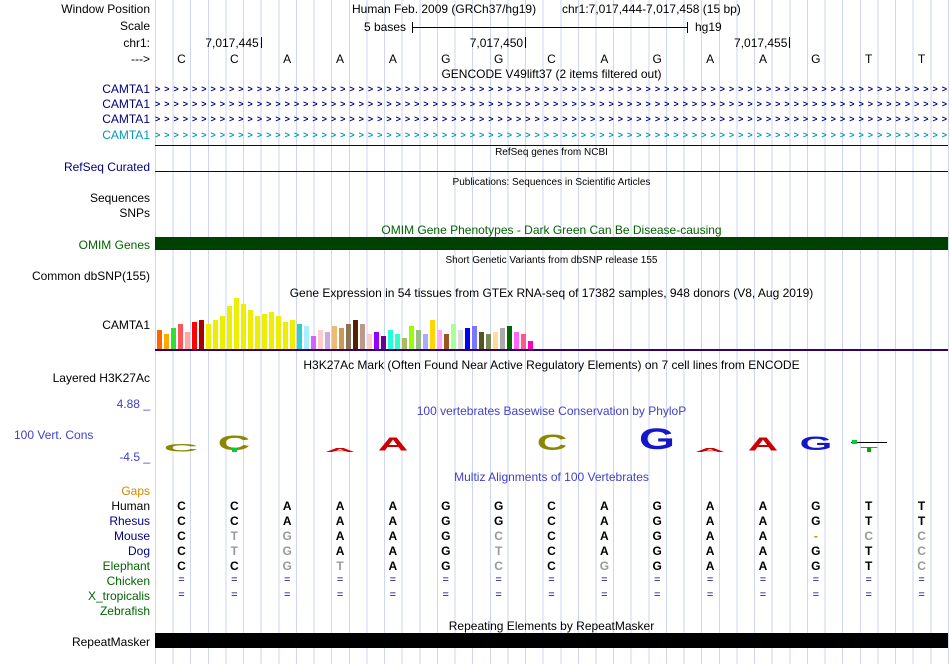 This screenshot has height=664, width=950. Describe the element at coordinates (526, 42) in the screenshot. I see `coordinate-tick` at that location.